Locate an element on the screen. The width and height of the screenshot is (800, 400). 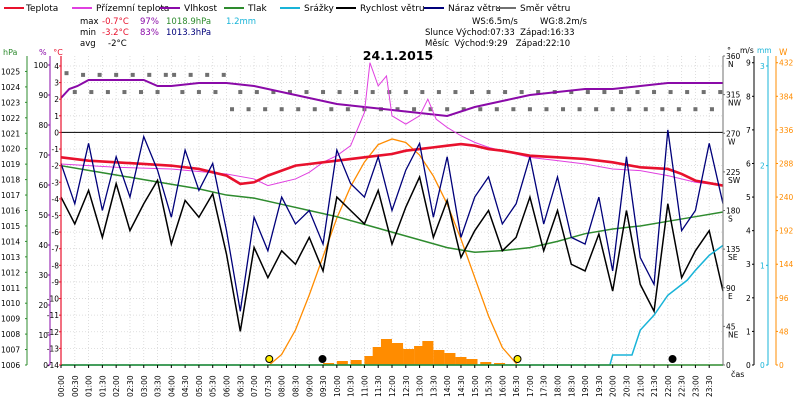
axis-hpa-tick-label: 1010 is located at coordinates (10, 303).